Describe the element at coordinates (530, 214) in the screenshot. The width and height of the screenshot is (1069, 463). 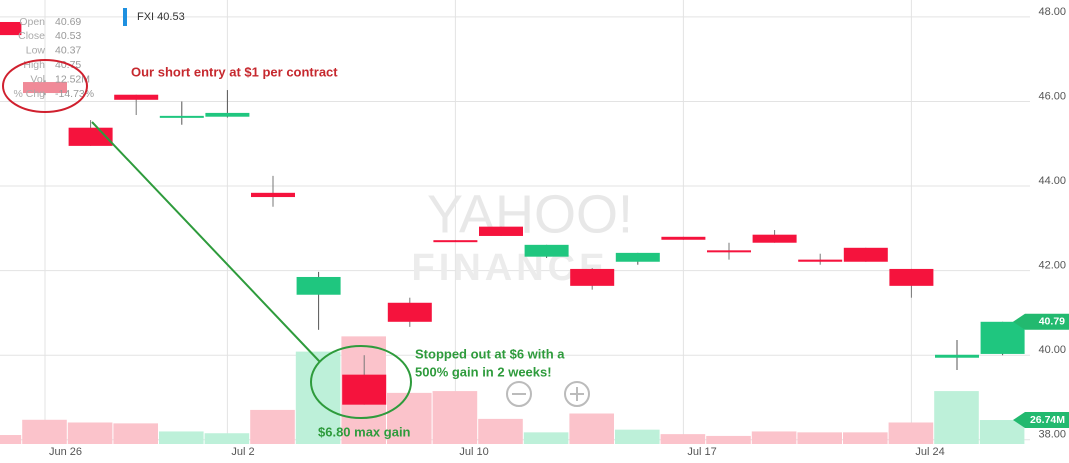
I see `watermark: YAHOO!` at that location.